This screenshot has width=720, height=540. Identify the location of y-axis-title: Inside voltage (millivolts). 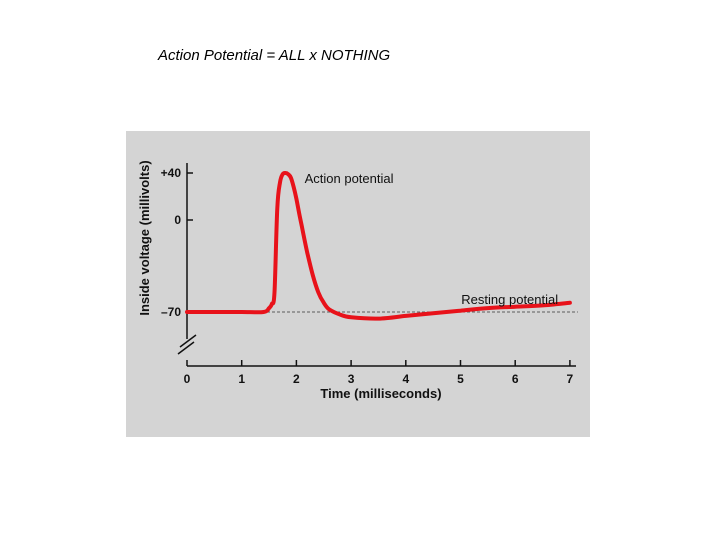
(144, 237).